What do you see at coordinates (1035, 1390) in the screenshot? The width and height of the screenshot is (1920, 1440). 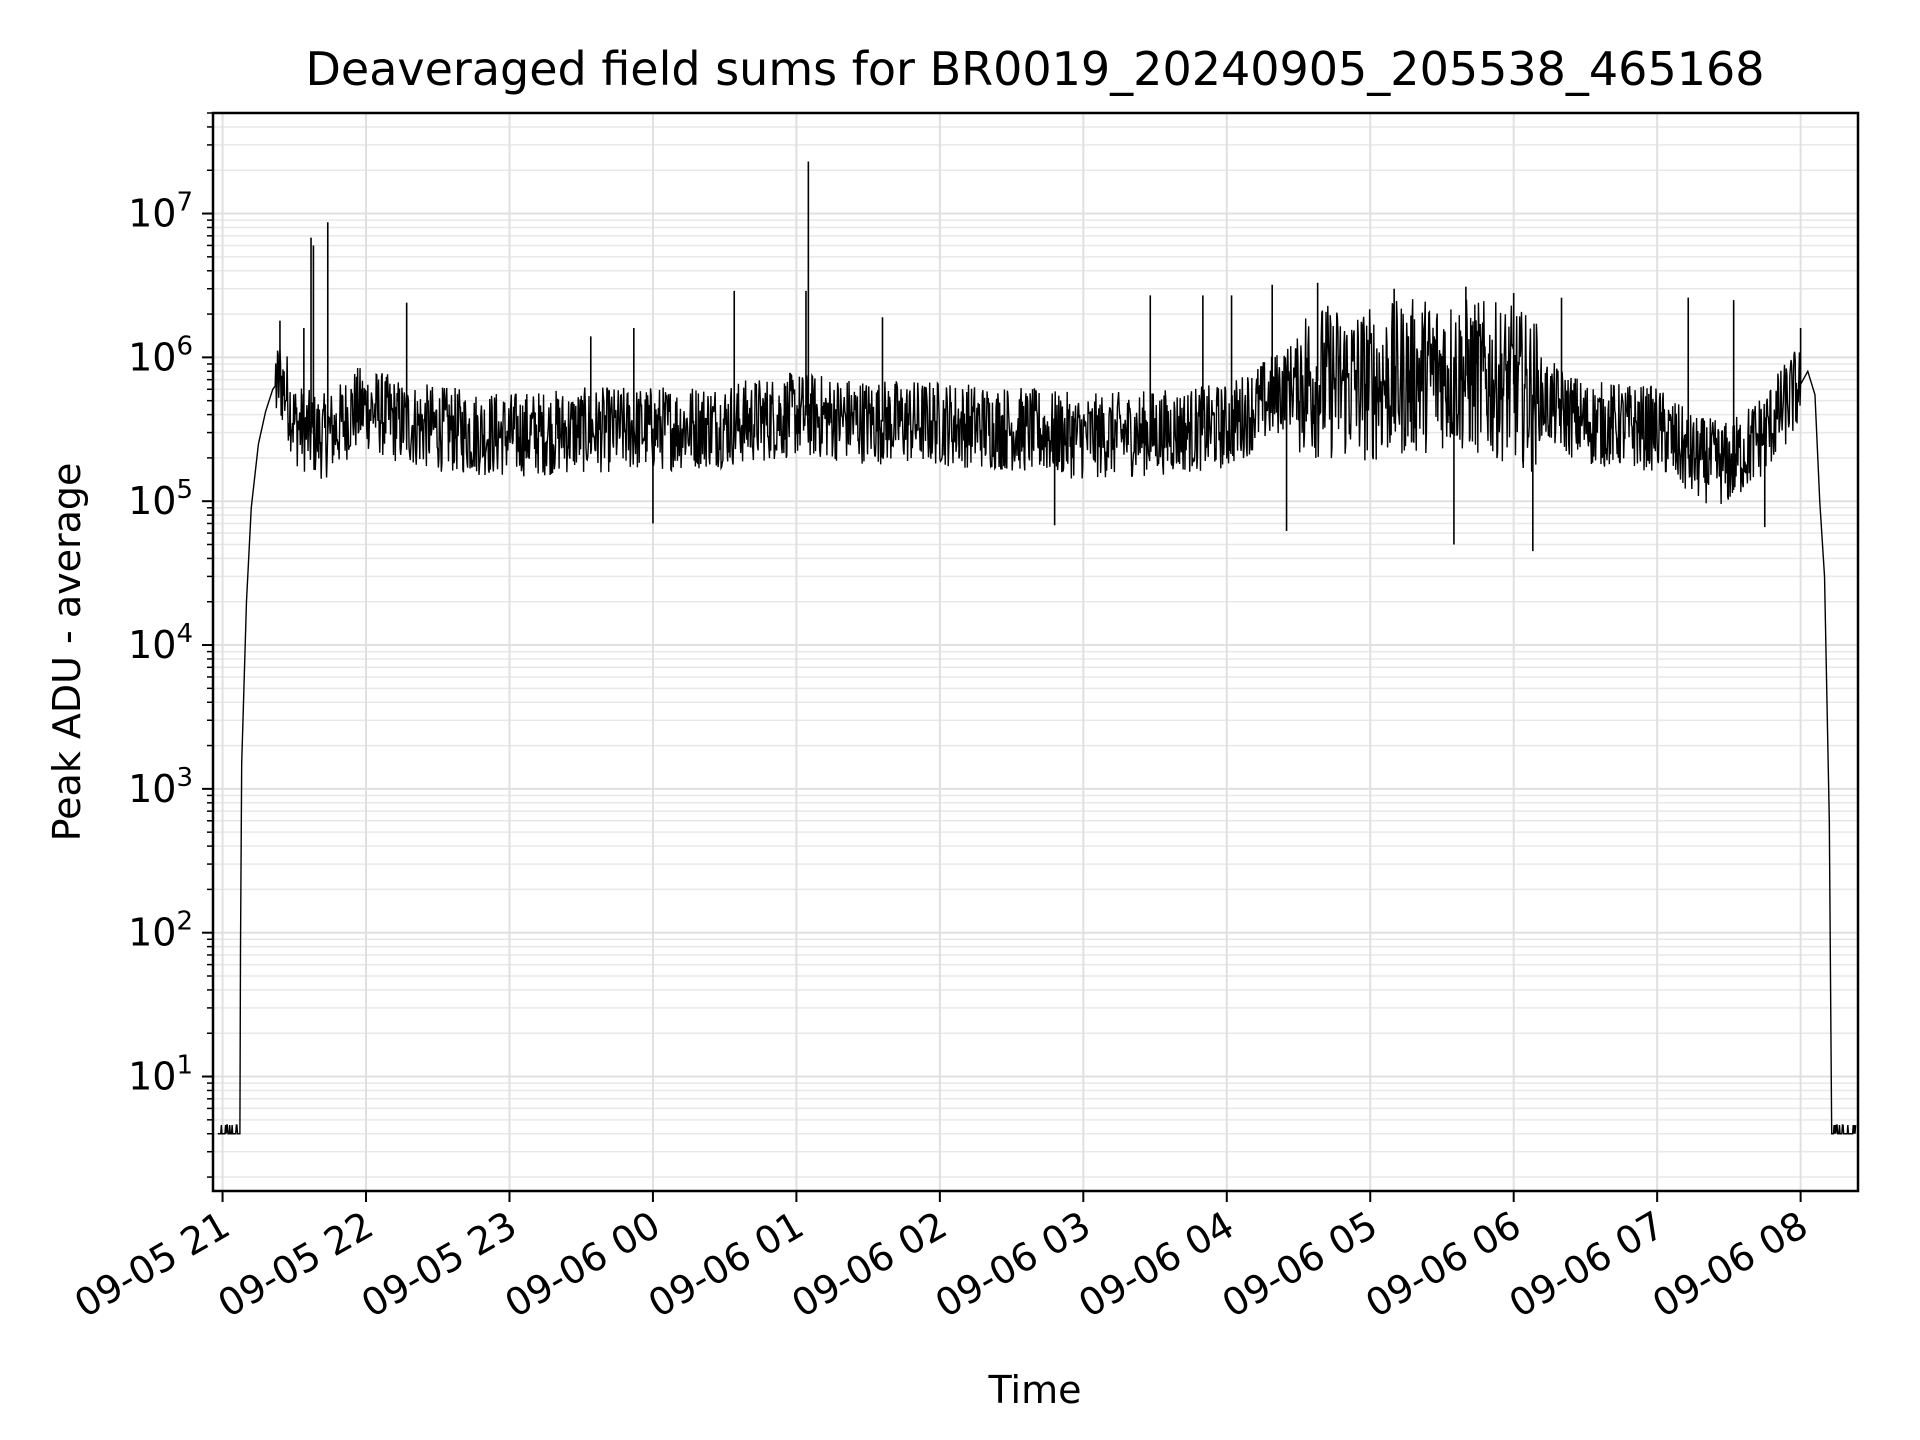 I see `x-axis-label: Time` at bounding box center [1035, 1390].